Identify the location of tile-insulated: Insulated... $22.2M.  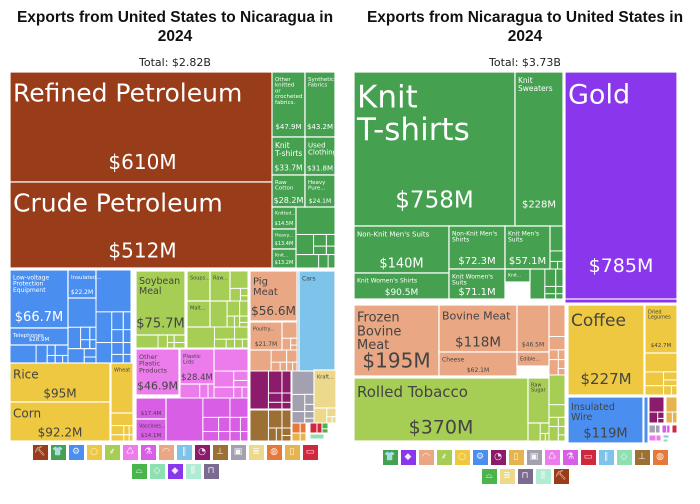
(84, 284).